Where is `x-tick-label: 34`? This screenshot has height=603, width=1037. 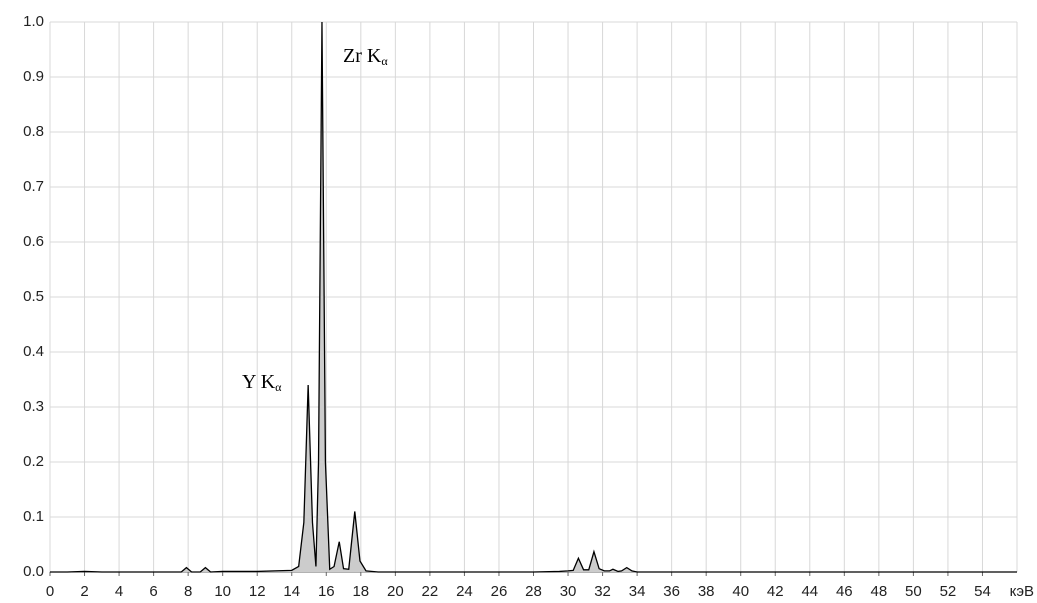
x-tick-label: 34 is located at coordinates (637, 591).